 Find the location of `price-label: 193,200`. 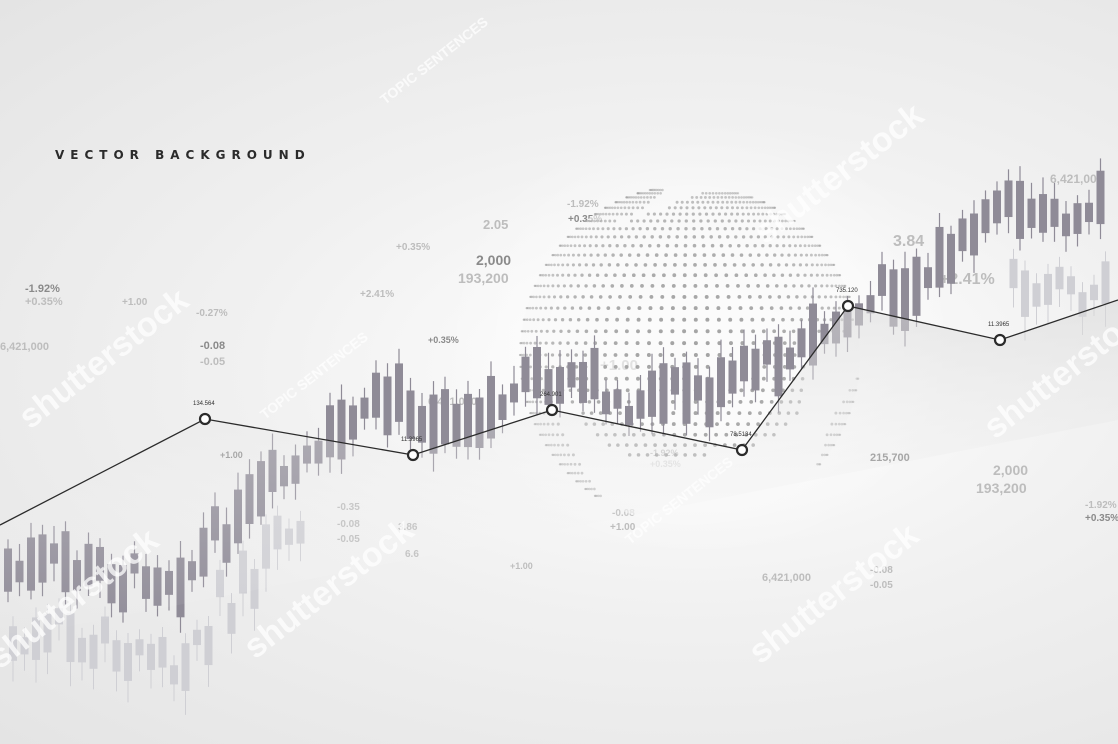

price-label: 193,200 is located at coordinates (483, 278).